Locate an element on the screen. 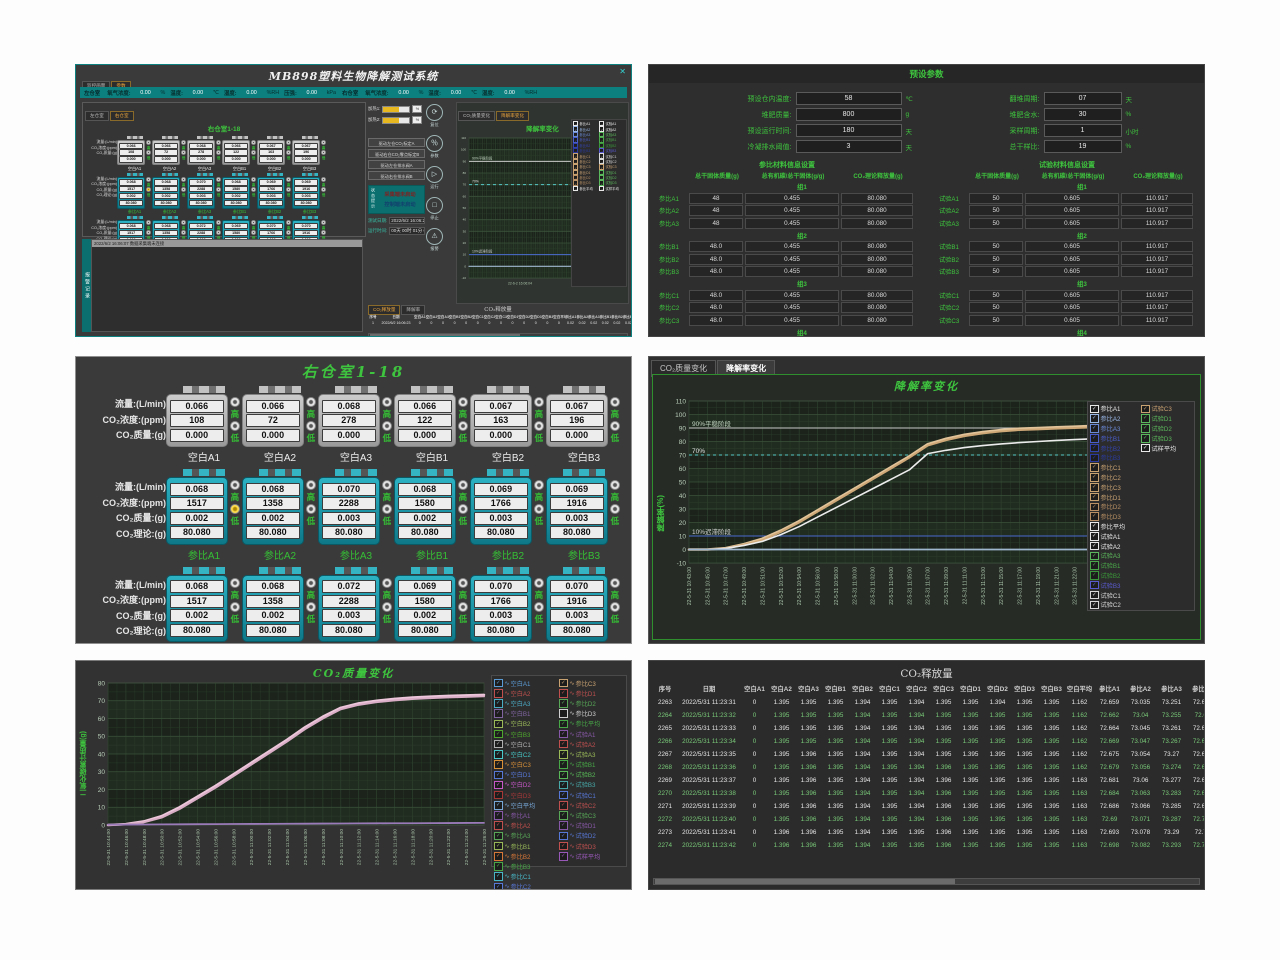  legend-item-试验A1: ✓ ∿ 试验A1 is located at coordinates (591, 734).